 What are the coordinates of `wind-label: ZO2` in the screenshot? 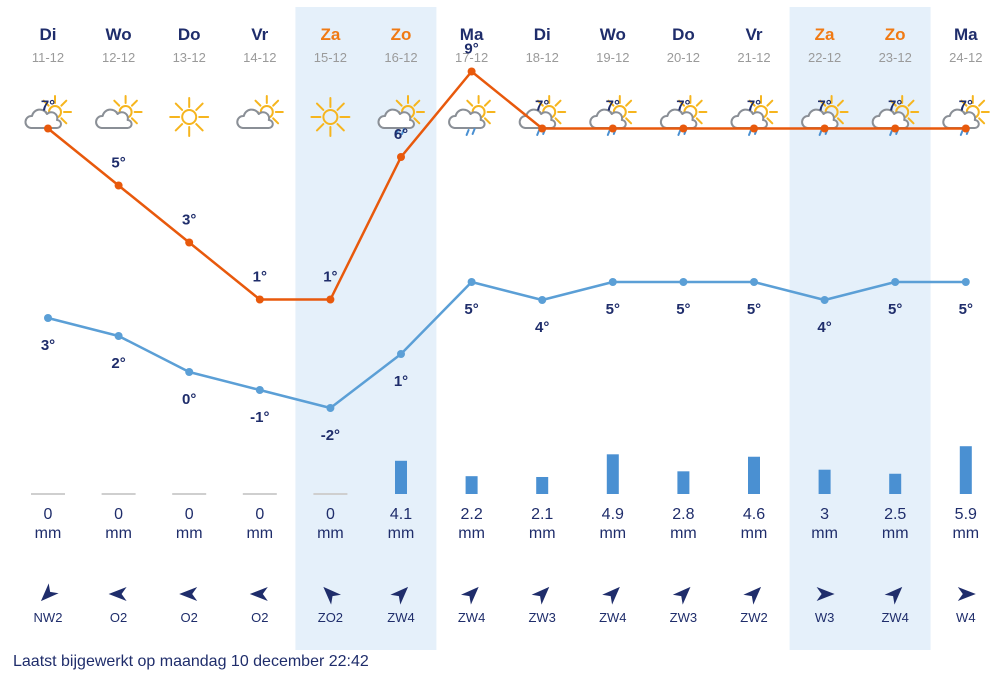 It's located at (330, 617).